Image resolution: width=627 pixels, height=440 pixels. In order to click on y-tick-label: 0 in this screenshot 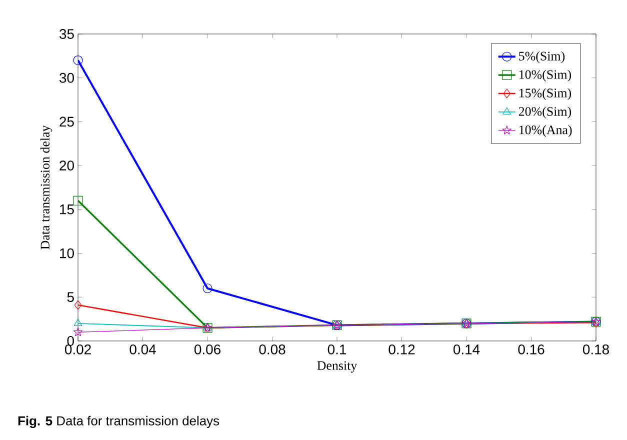, I will do `click(70, 341)`.